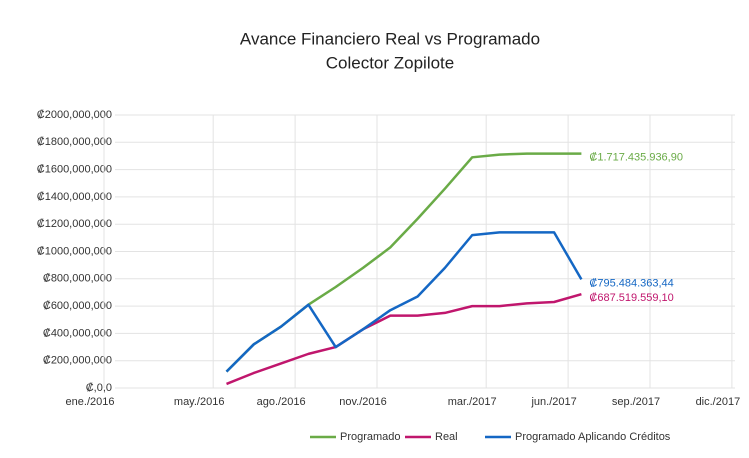 This screenshot has width=749, height=458. Describe the element at coordinates (74, 197) in the screenshot. I see `y-tick-label: ₡1400,000,000` at that location.